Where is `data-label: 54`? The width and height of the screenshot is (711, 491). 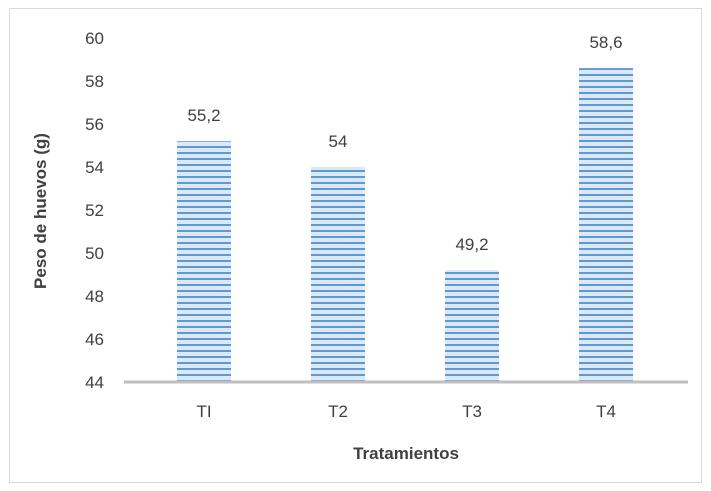
data-label: 54 is located at coordinates (338, 141).